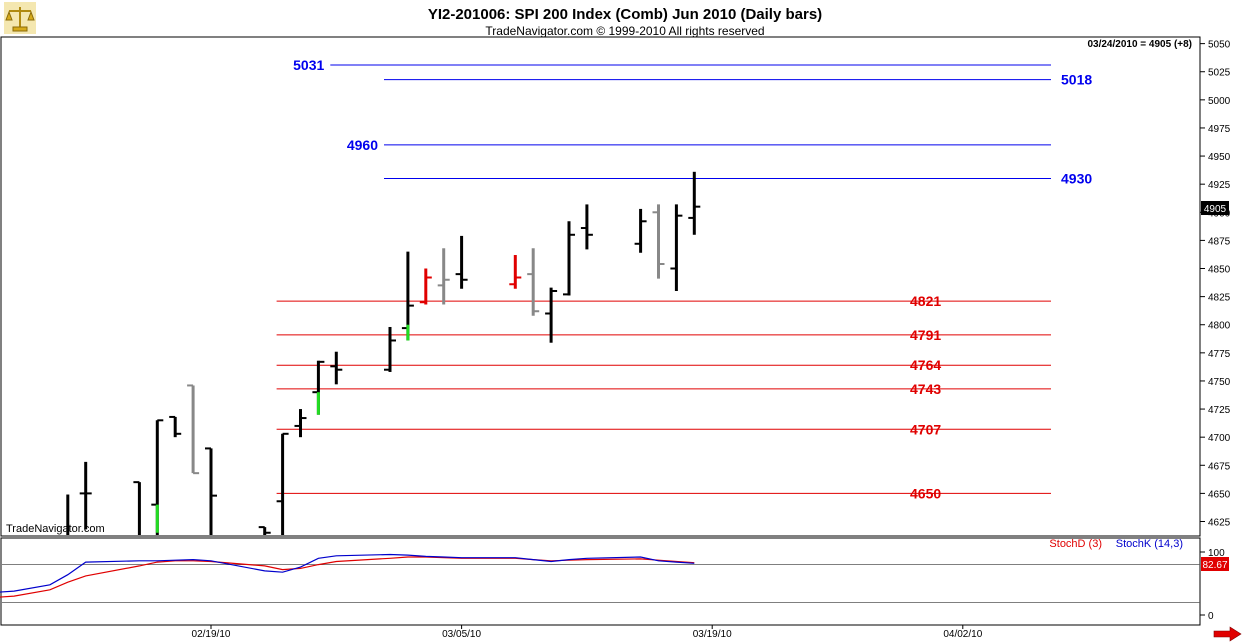 The height and width of the screenshot is (643, 1250). What do you see at coordinates (925, 389) in the screenshot?
I see `level-label: 4743` at bounding box center [925, 389].